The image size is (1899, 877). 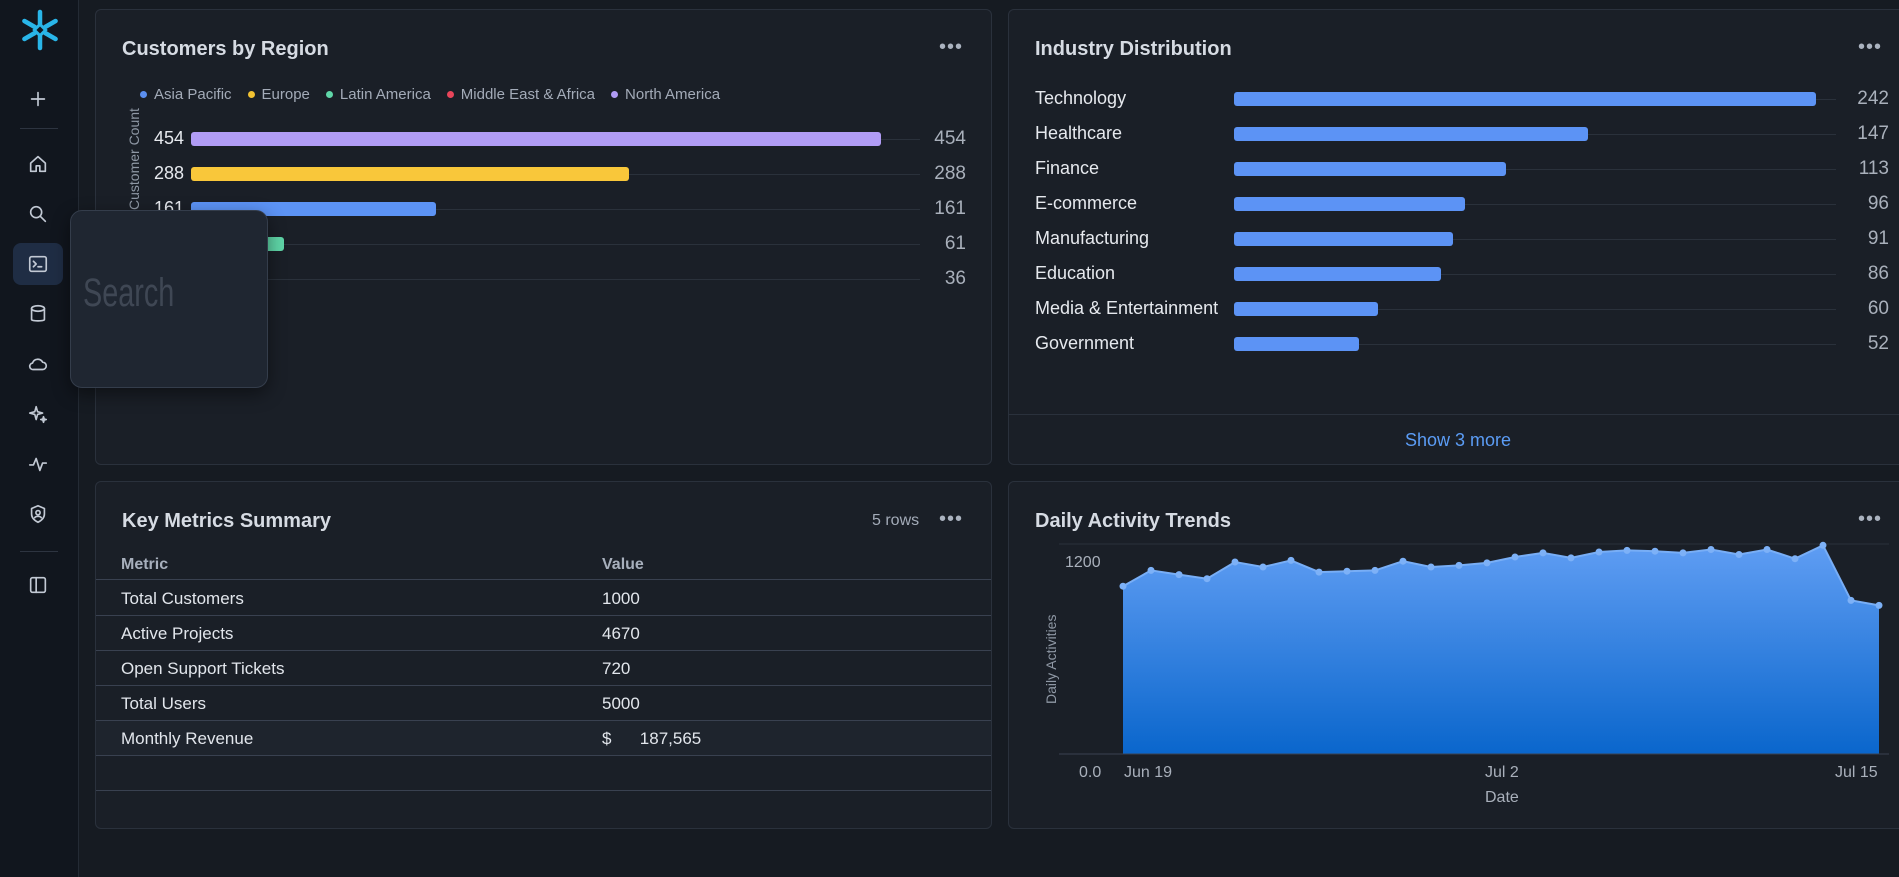 I want to click on search-tooltip: Search, so click(x=169, y=299).